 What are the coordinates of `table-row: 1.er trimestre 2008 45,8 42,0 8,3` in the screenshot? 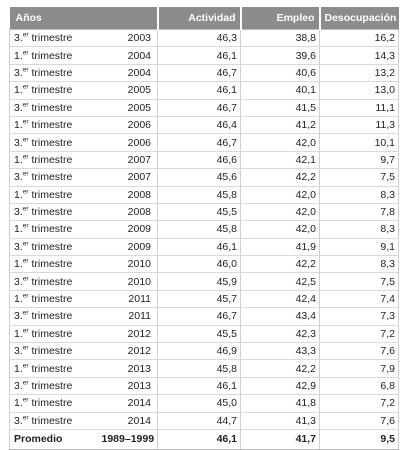 It's located at (204, 195).